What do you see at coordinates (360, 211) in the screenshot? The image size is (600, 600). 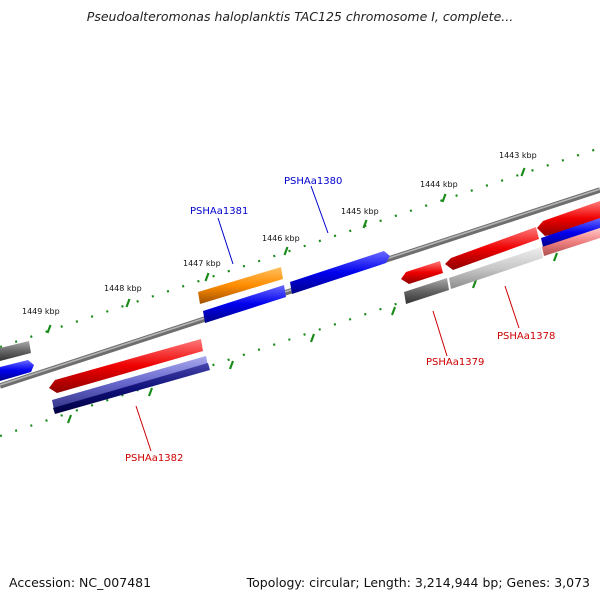 I see `kbp-label-1445: 1445 kbp` at bounding box center [360, 211].